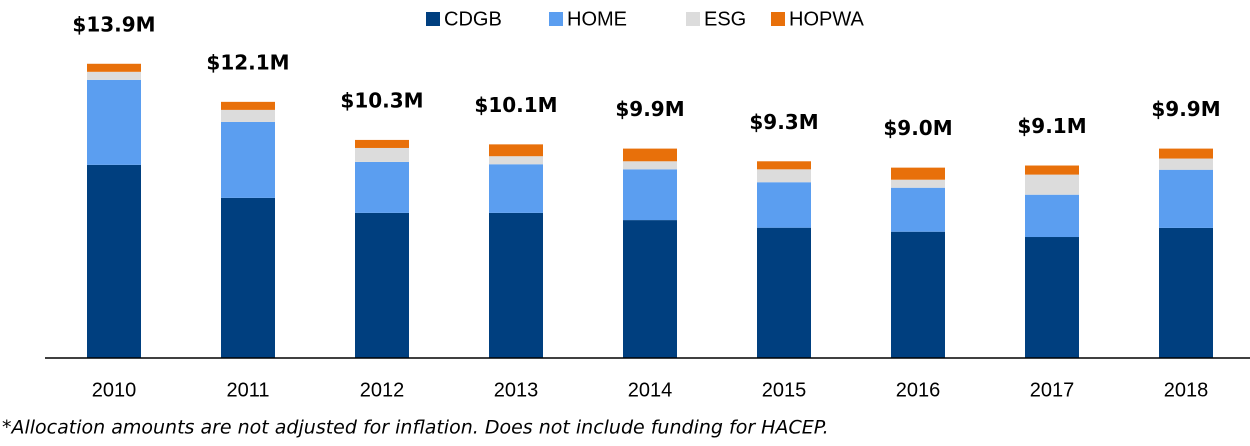  I want to click on total-label: $10.1M, so click(515, 105).